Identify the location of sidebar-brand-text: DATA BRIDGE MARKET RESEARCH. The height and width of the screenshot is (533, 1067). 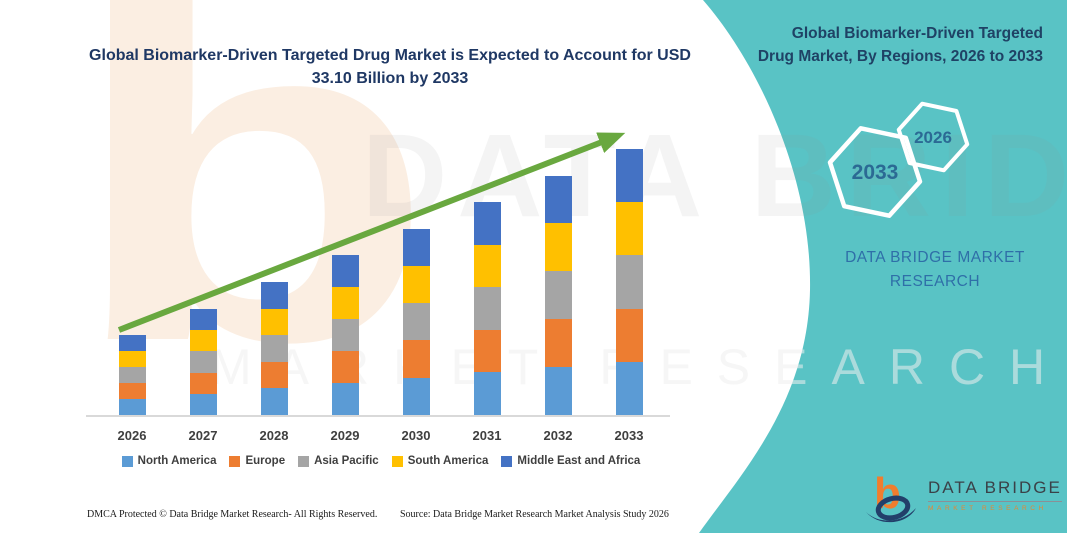
(935, 270).